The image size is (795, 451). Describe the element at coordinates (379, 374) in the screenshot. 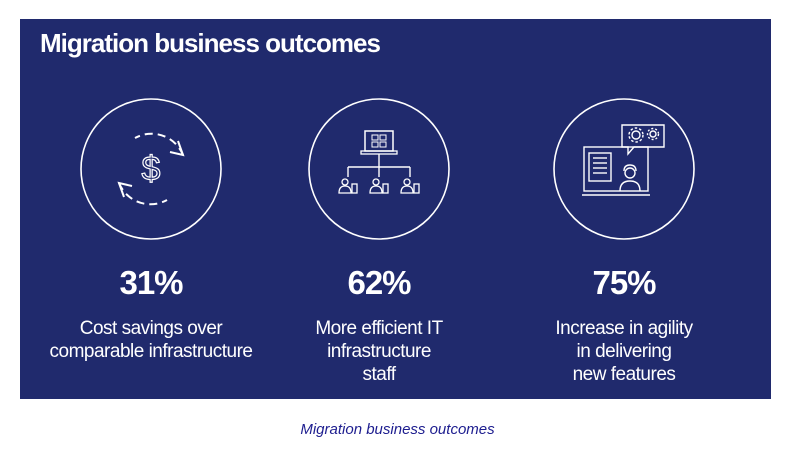

I see `metric-description-line: staff` at that location.